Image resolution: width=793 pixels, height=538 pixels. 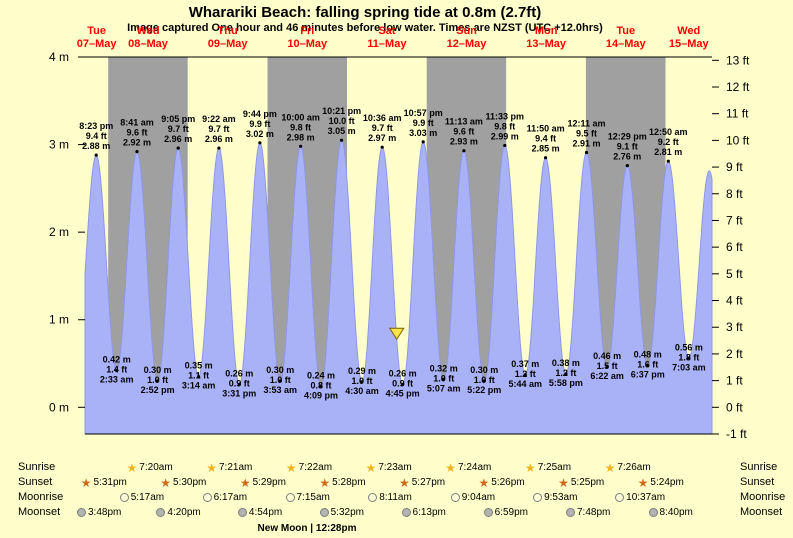 I want to click on moonset-time: 5:32pm, so click(x=347, y=512).